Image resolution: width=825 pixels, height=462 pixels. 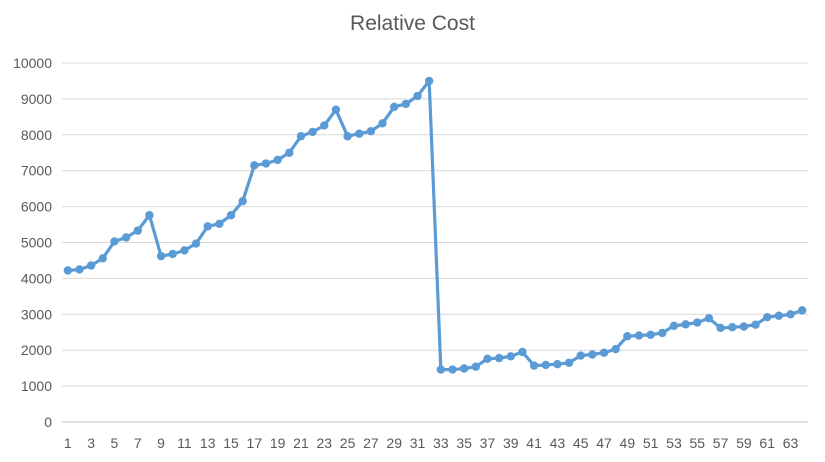 I want to click on x-tick-label: 47, so click(x=604, y=443).